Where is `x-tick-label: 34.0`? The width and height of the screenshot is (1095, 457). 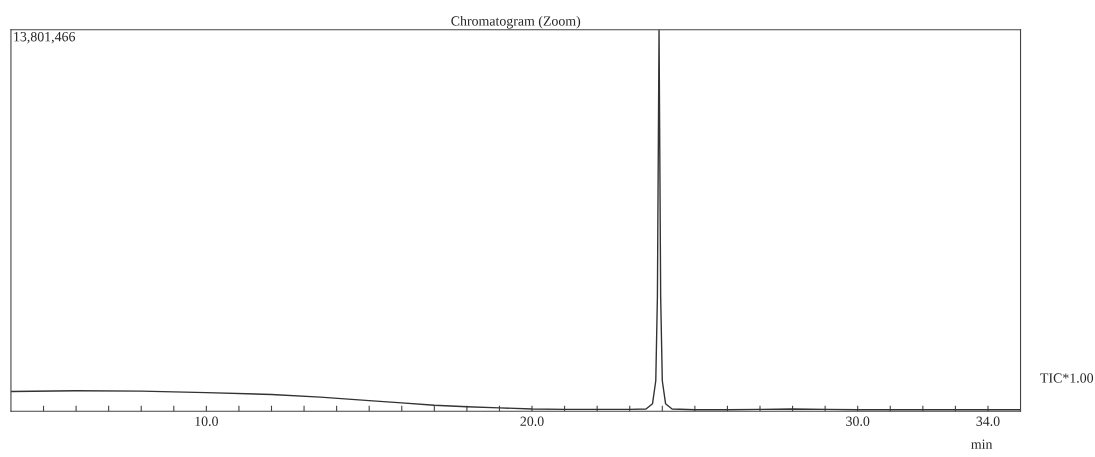 x-tick-label: 34.0 is located at coordinates (988, 421).